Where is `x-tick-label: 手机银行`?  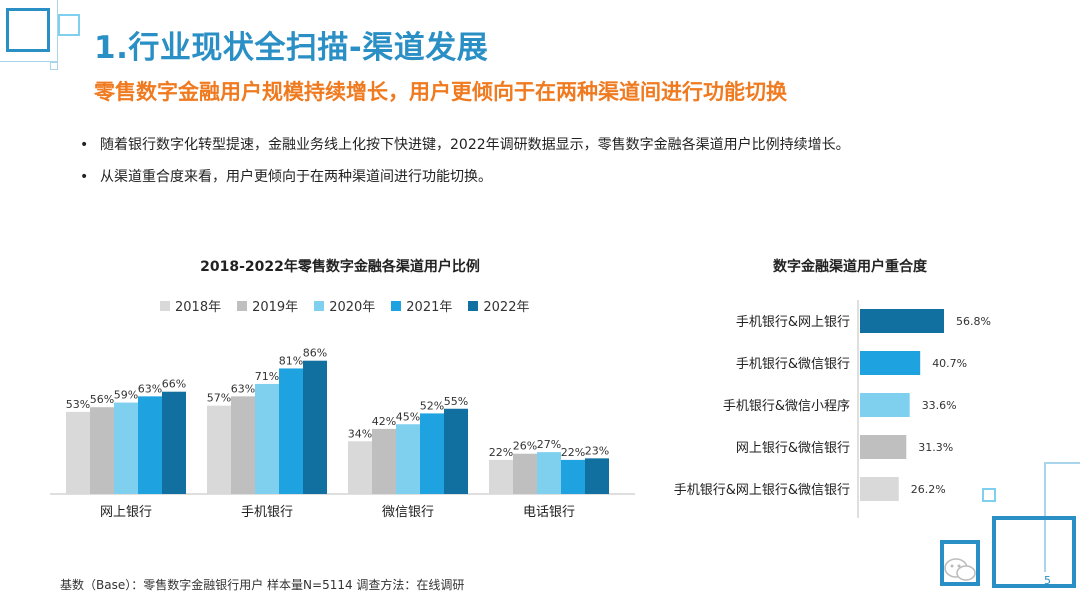 x-tick-label: 手机银行 is located at coordinates (267, 512).